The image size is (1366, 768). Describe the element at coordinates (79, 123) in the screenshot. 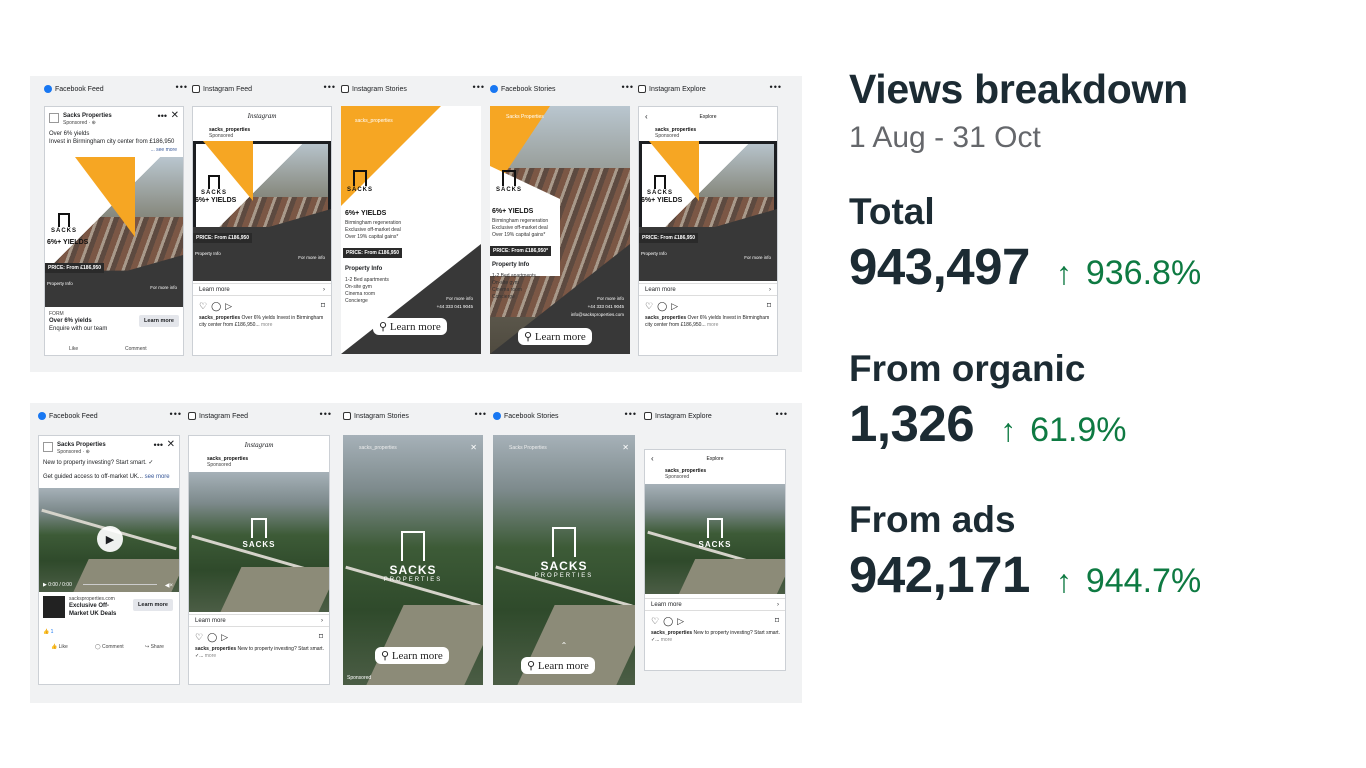

I see `sponsored-label: Sponsored · ⊕` at that location.